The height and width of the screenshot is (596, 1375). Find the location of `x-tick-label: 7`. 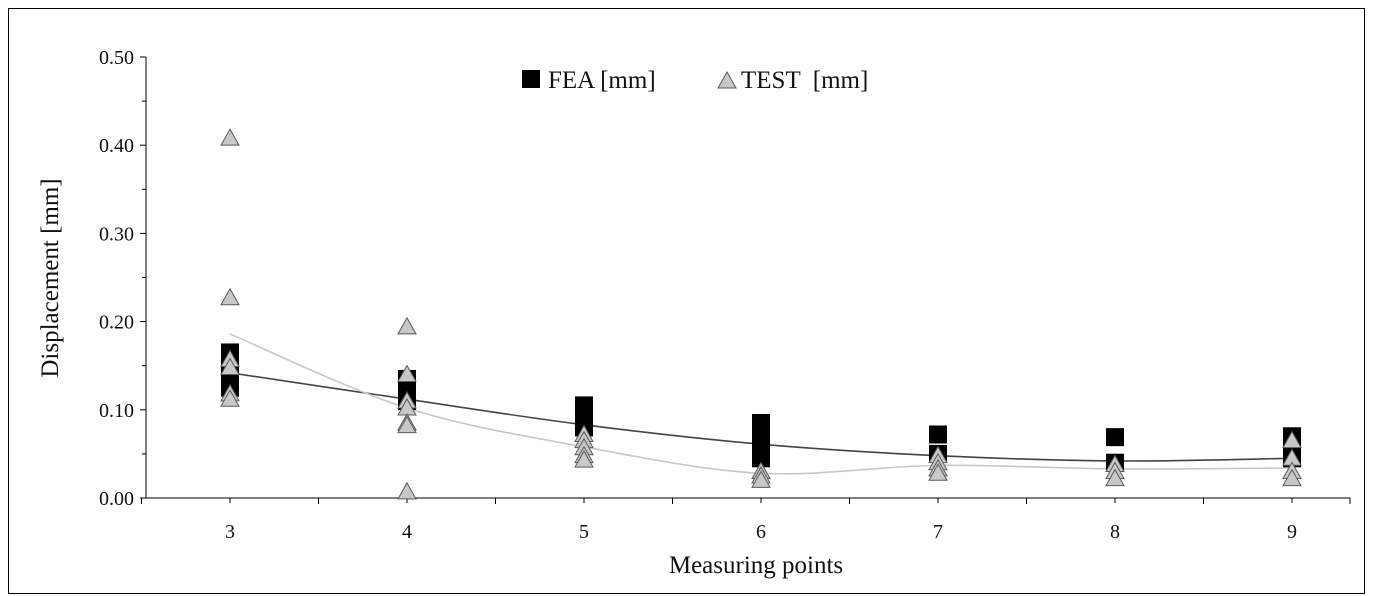

x-tick-label: 7 is located at coordinates (938, 532).